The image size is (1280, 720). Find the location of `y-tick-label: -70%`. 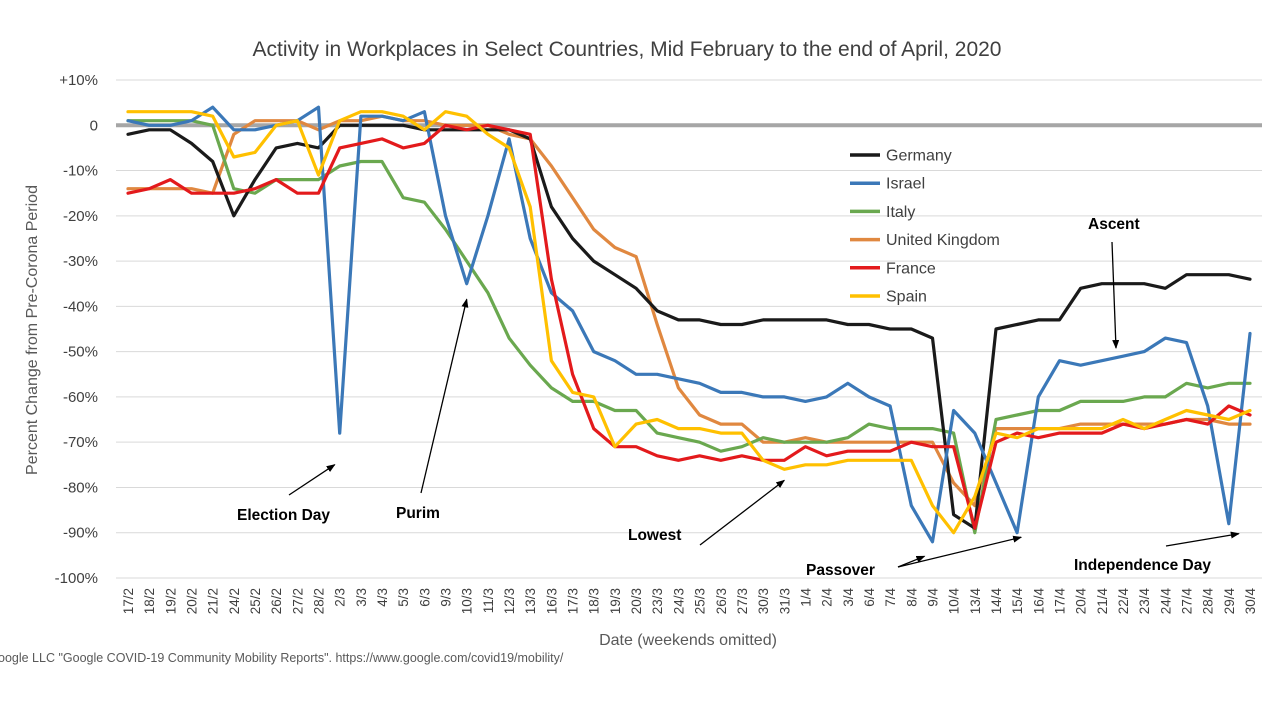

y-tick-label: -70% is located at coordinates (80, 442).